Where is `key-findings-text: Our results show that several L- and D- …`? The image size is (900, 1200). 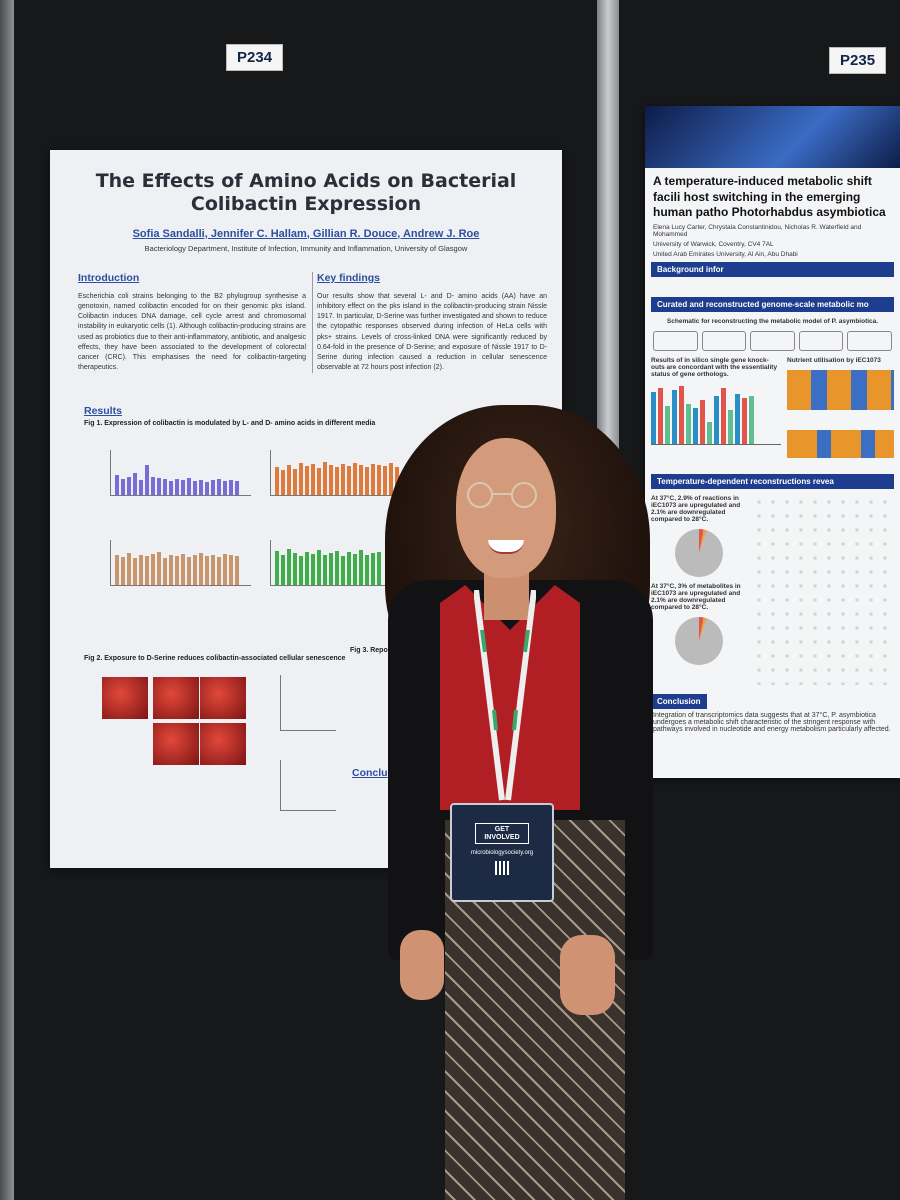
key-findings-text: Our results show that several L- and D- … is located at coordinates (432, 332).